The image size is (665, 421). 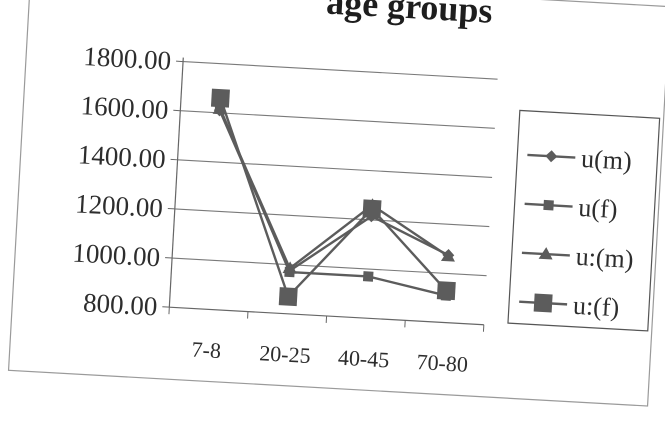 What do you see at coordinates (598, 208) in the screenshot?
I see `legend-label: u(f)` at bounding box center [598, 208].